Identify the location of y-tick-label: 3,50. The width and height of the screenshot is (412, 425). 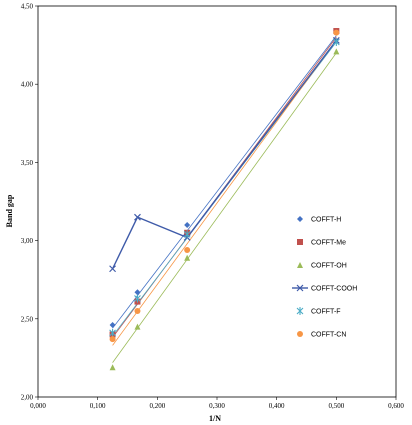
(27, 163).